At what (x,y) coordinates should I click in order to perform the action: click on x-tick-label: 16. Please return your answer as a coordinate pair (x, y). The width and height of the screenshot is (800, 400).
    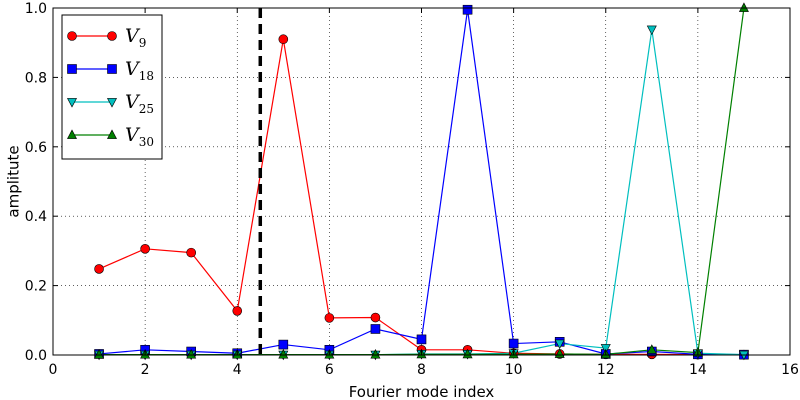
    Looking at the image, I should click on (790, 370).